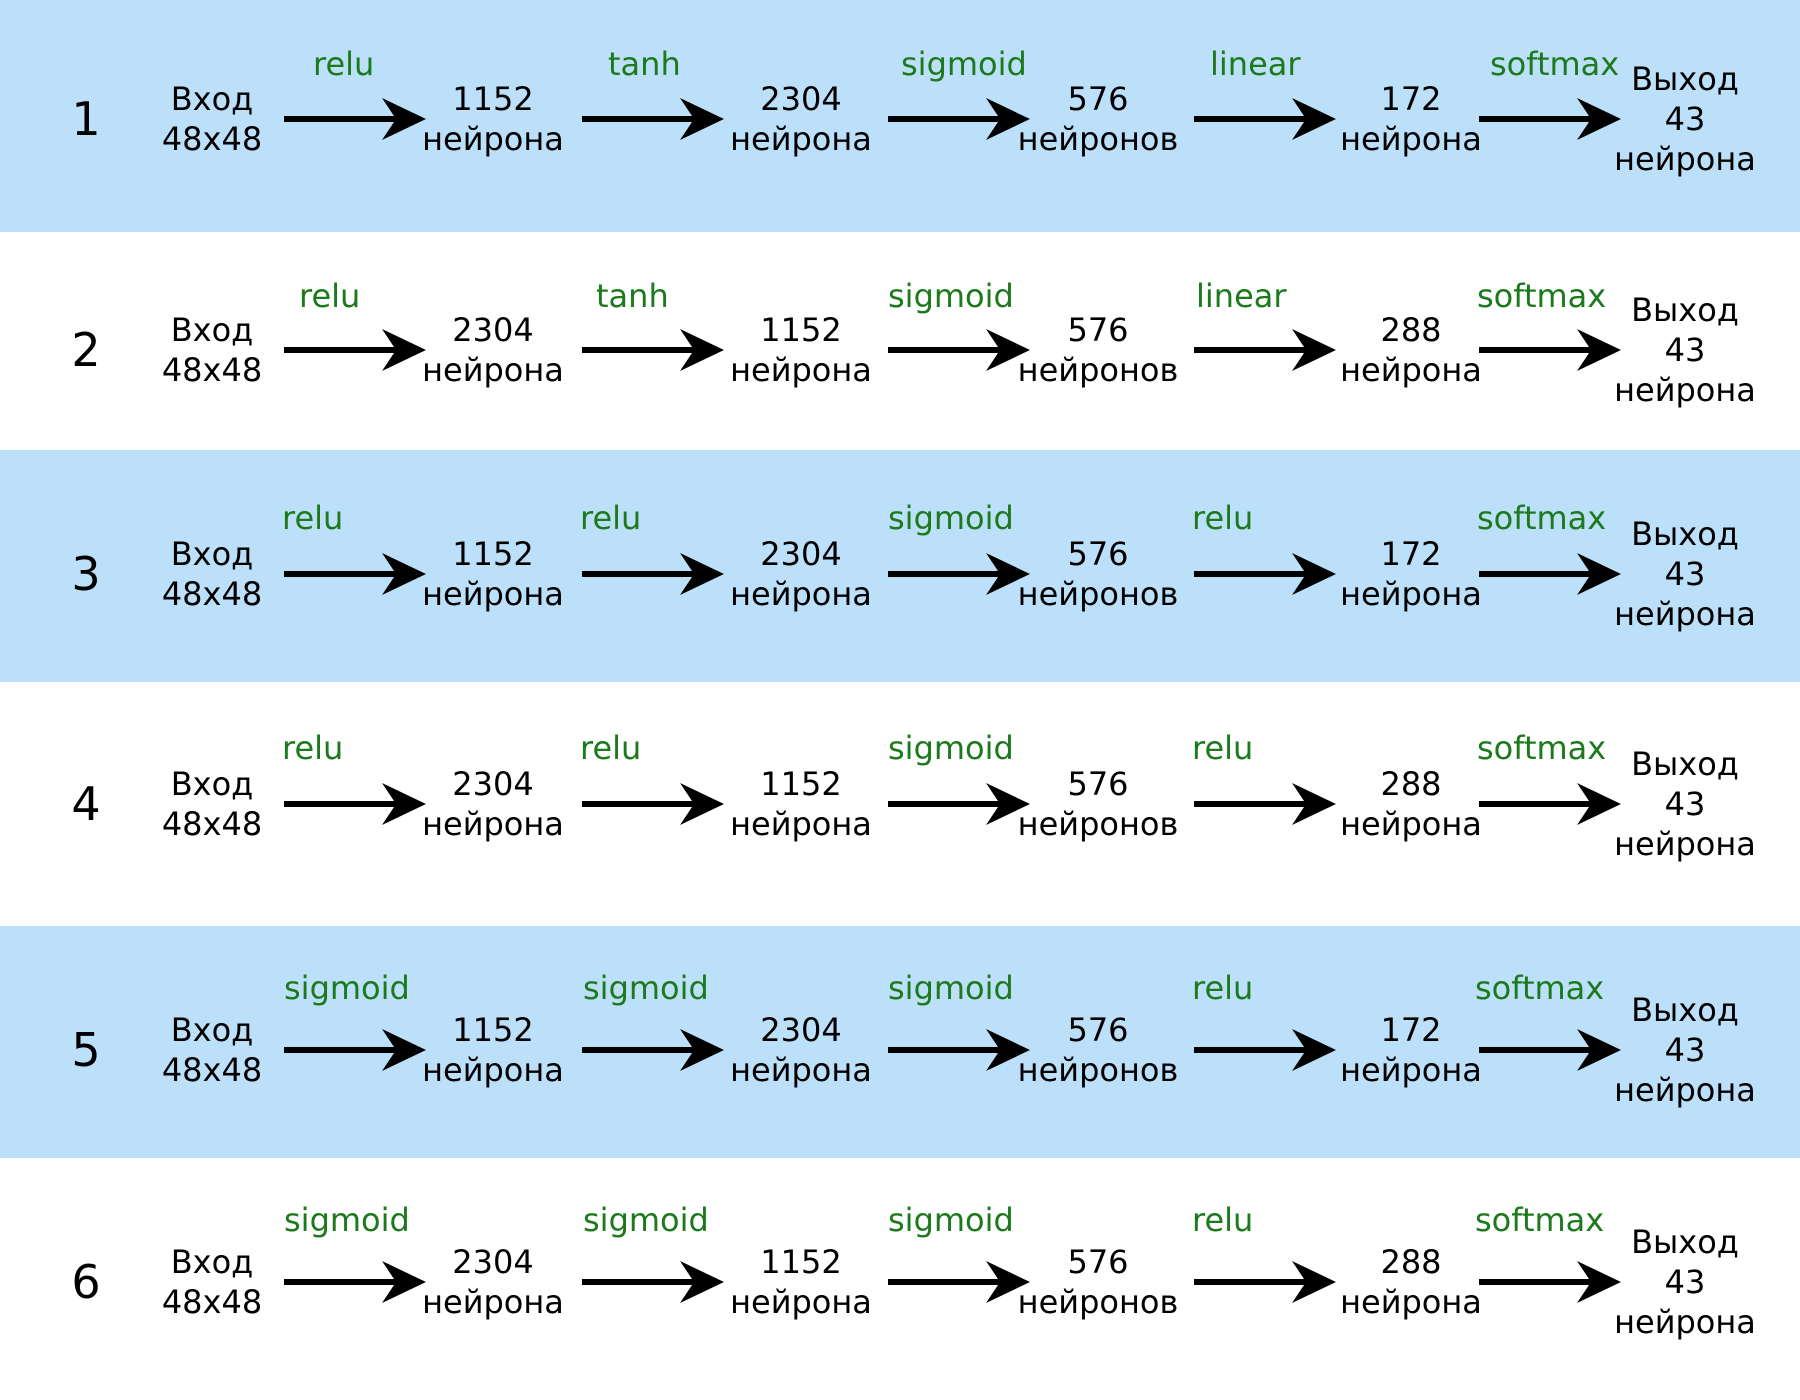  Describe the element at coordinates (1241, 296) in the screenshot. I see `activation-label: linear` at that location.